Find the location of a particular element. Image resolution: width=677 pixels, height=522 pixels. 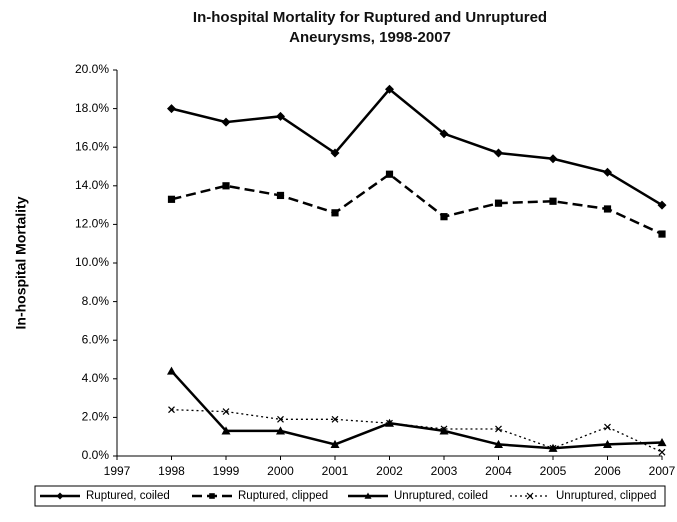

y-tick-label: 18.0% is located at coordinates (92, 108).